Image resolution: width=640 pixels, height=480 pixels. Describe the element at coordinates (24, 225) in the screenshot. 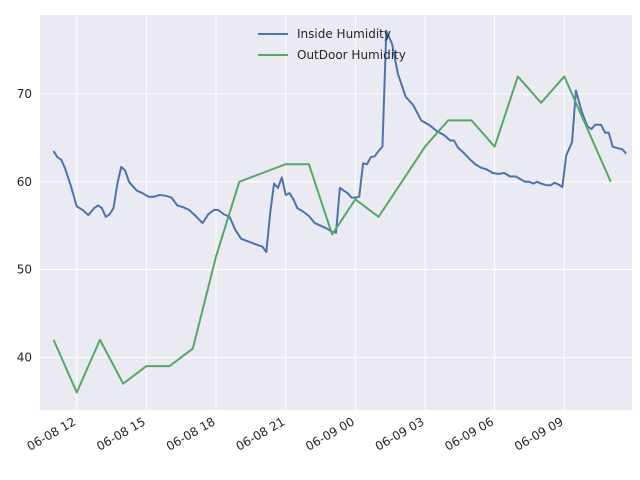

I see `y-axis-ticks: 40 50 60 70` at that location.